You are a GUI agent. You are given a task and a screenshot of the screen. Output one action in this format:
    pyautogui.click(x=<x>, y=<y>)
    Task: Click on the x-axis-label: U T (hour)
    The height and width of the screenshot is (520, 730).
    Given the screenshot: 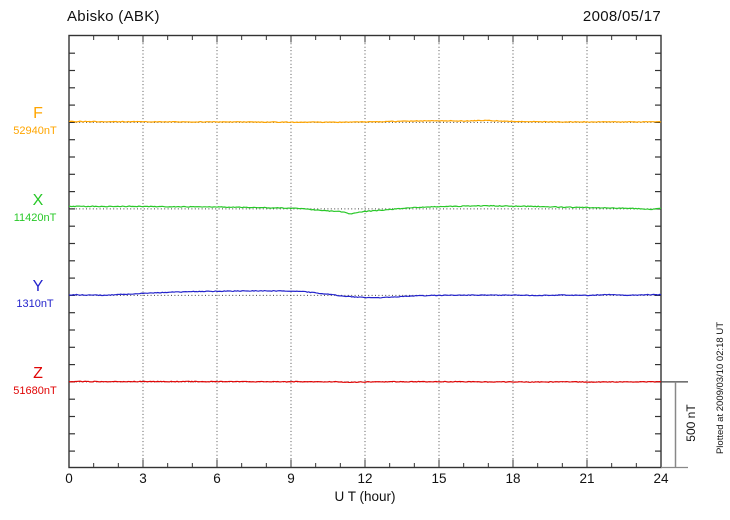 What is the action you would take?
    pyautogui.click(x=365, y=496)
    